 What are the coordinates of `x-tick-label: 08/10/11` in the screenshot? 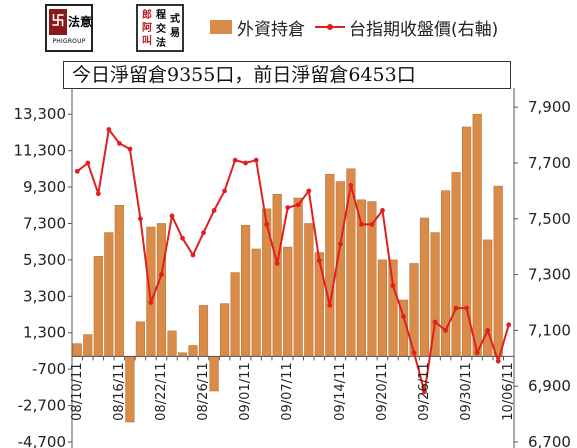 It's located at (77, 391).